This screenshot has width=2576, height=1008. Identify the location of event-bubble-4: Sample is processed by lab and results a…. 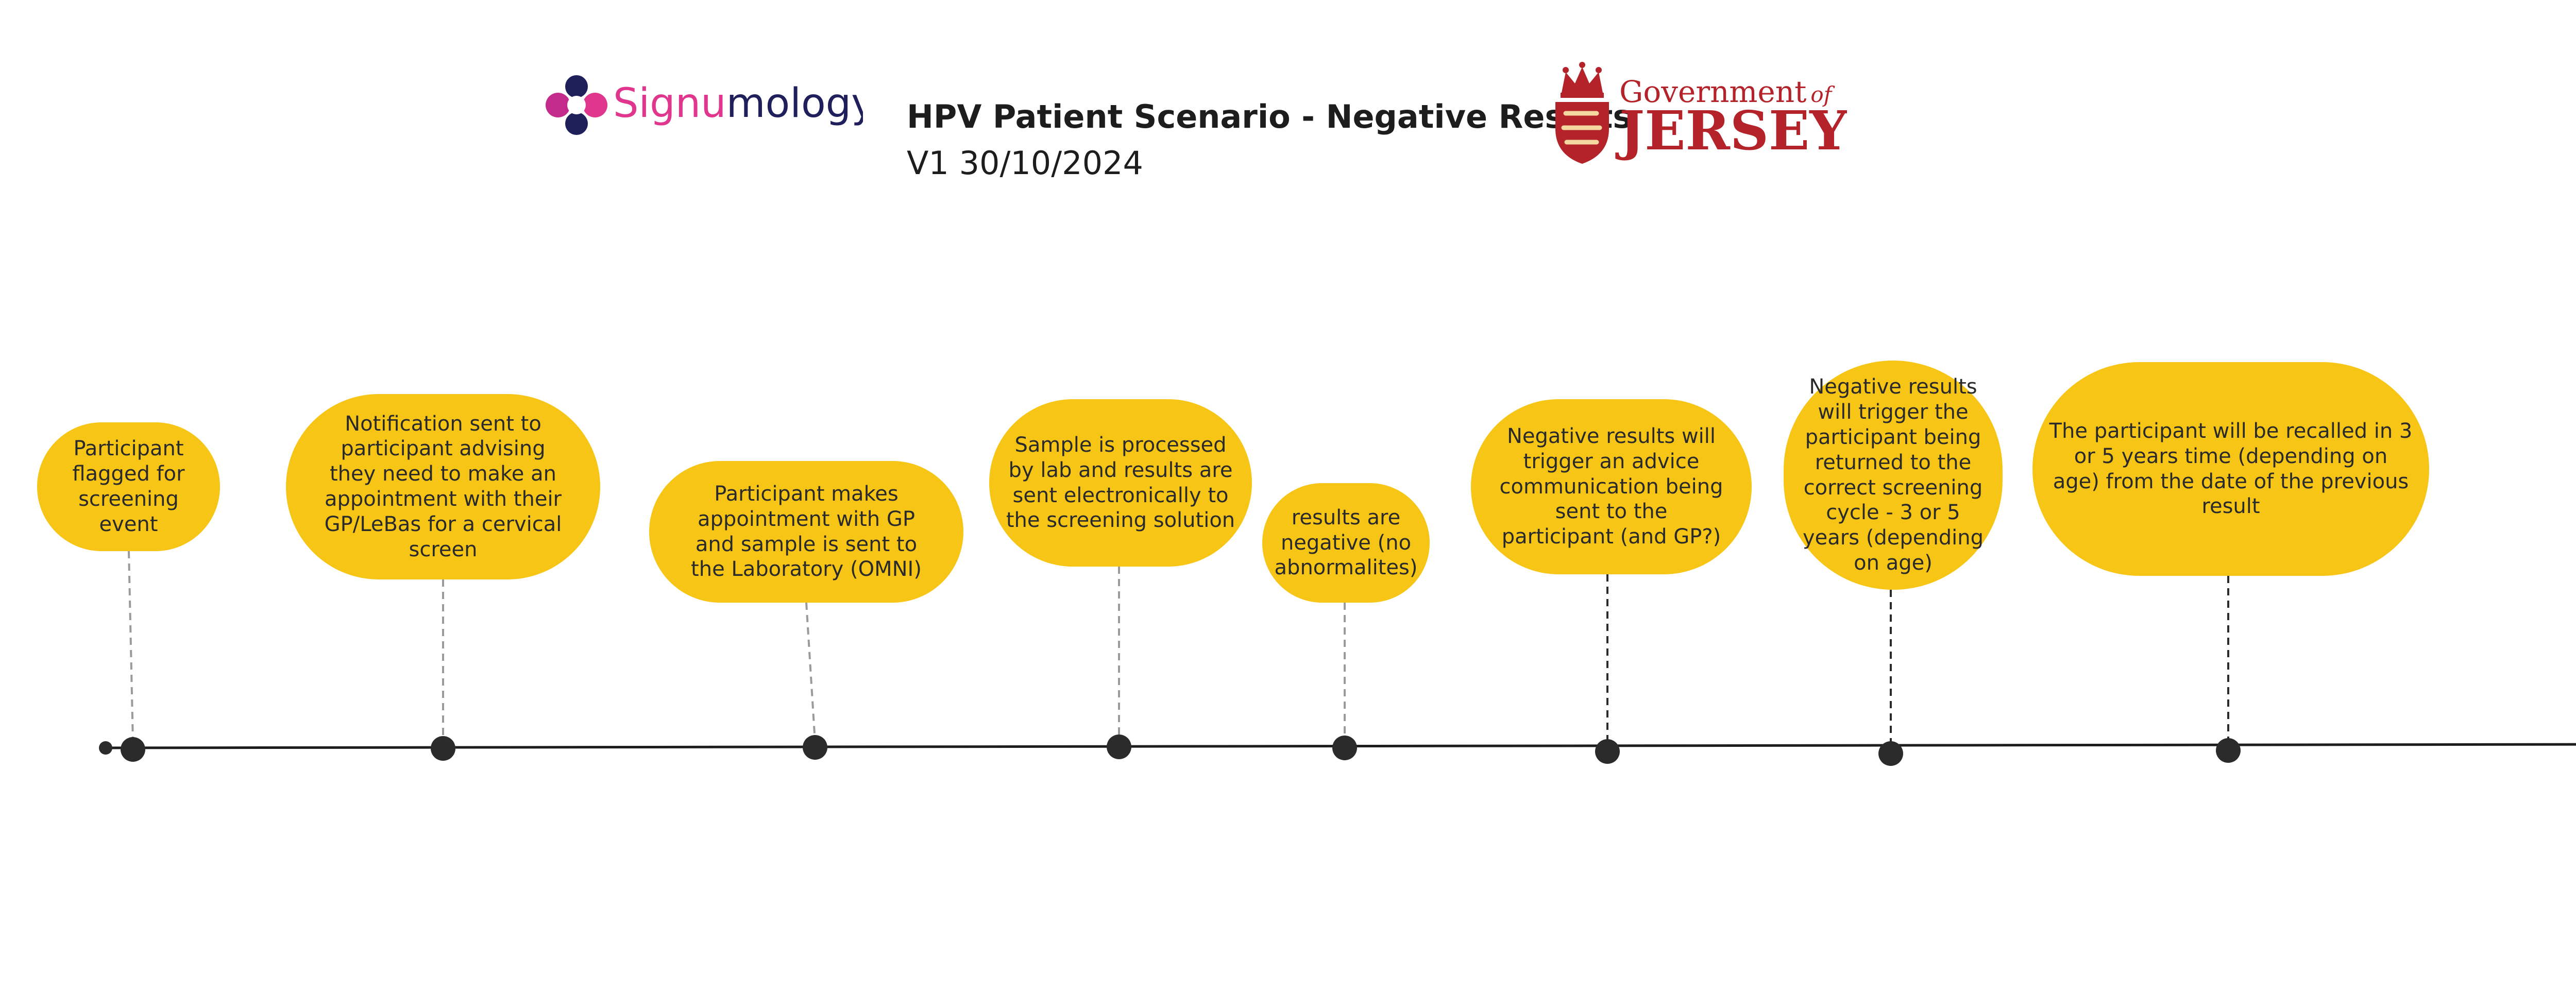
(1120, 483).